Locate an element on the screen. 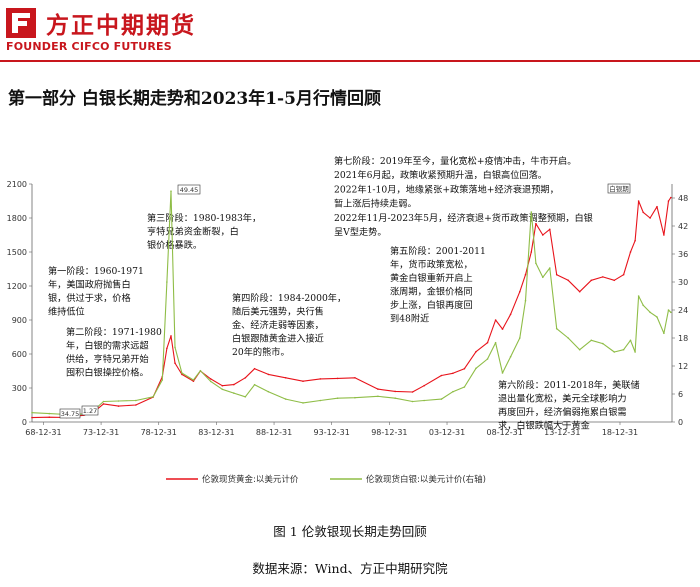 This screenshot has width=700, height=587. annotation-stage2-line: 第二阶段：1971-1980 is located at coordinates (114, 332).